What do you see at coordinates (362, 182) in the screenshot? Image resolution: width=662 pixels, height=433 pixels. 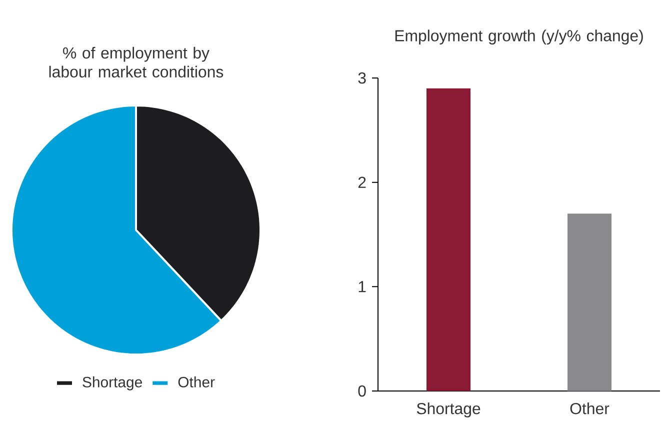 I see `y-tick-label: 2` at bounding box center [362, 182].